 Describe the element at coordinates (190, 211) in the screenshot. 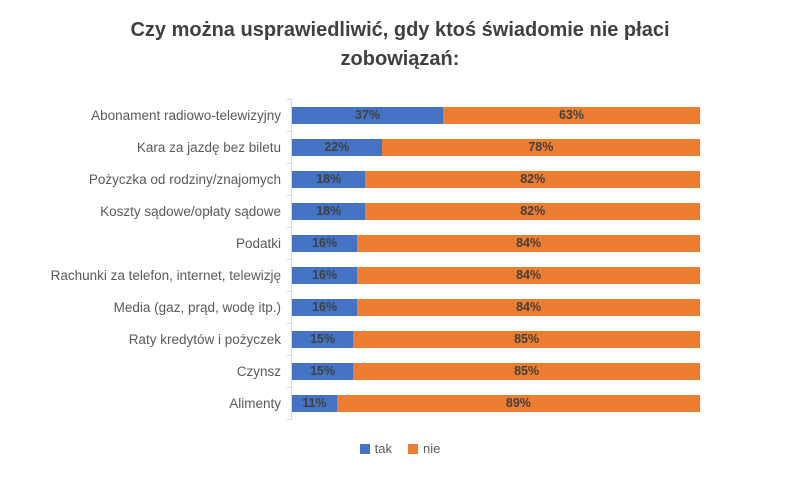

I see `category-label: Koszty sądowe/opłaty sądowe` at that location.